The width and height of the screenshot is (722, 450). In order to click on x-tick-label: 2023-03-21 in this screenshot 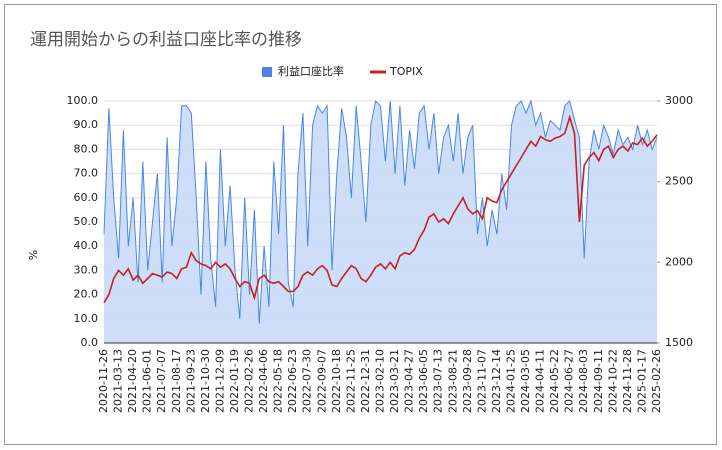, I will do `click(394, 381)`.